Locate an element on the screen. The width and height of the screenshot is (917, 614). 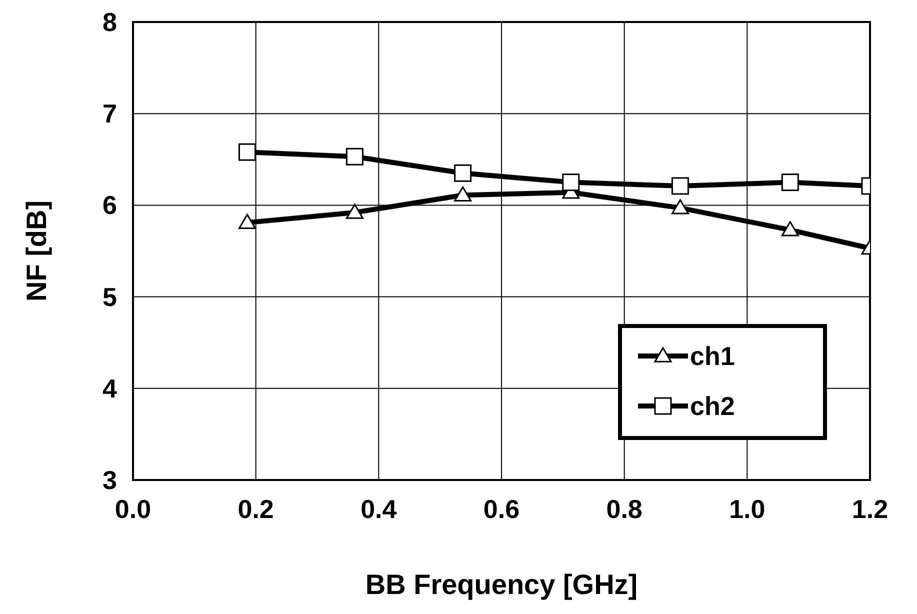
x-tick-label: 0.4 is located at coordinates (379, 509).